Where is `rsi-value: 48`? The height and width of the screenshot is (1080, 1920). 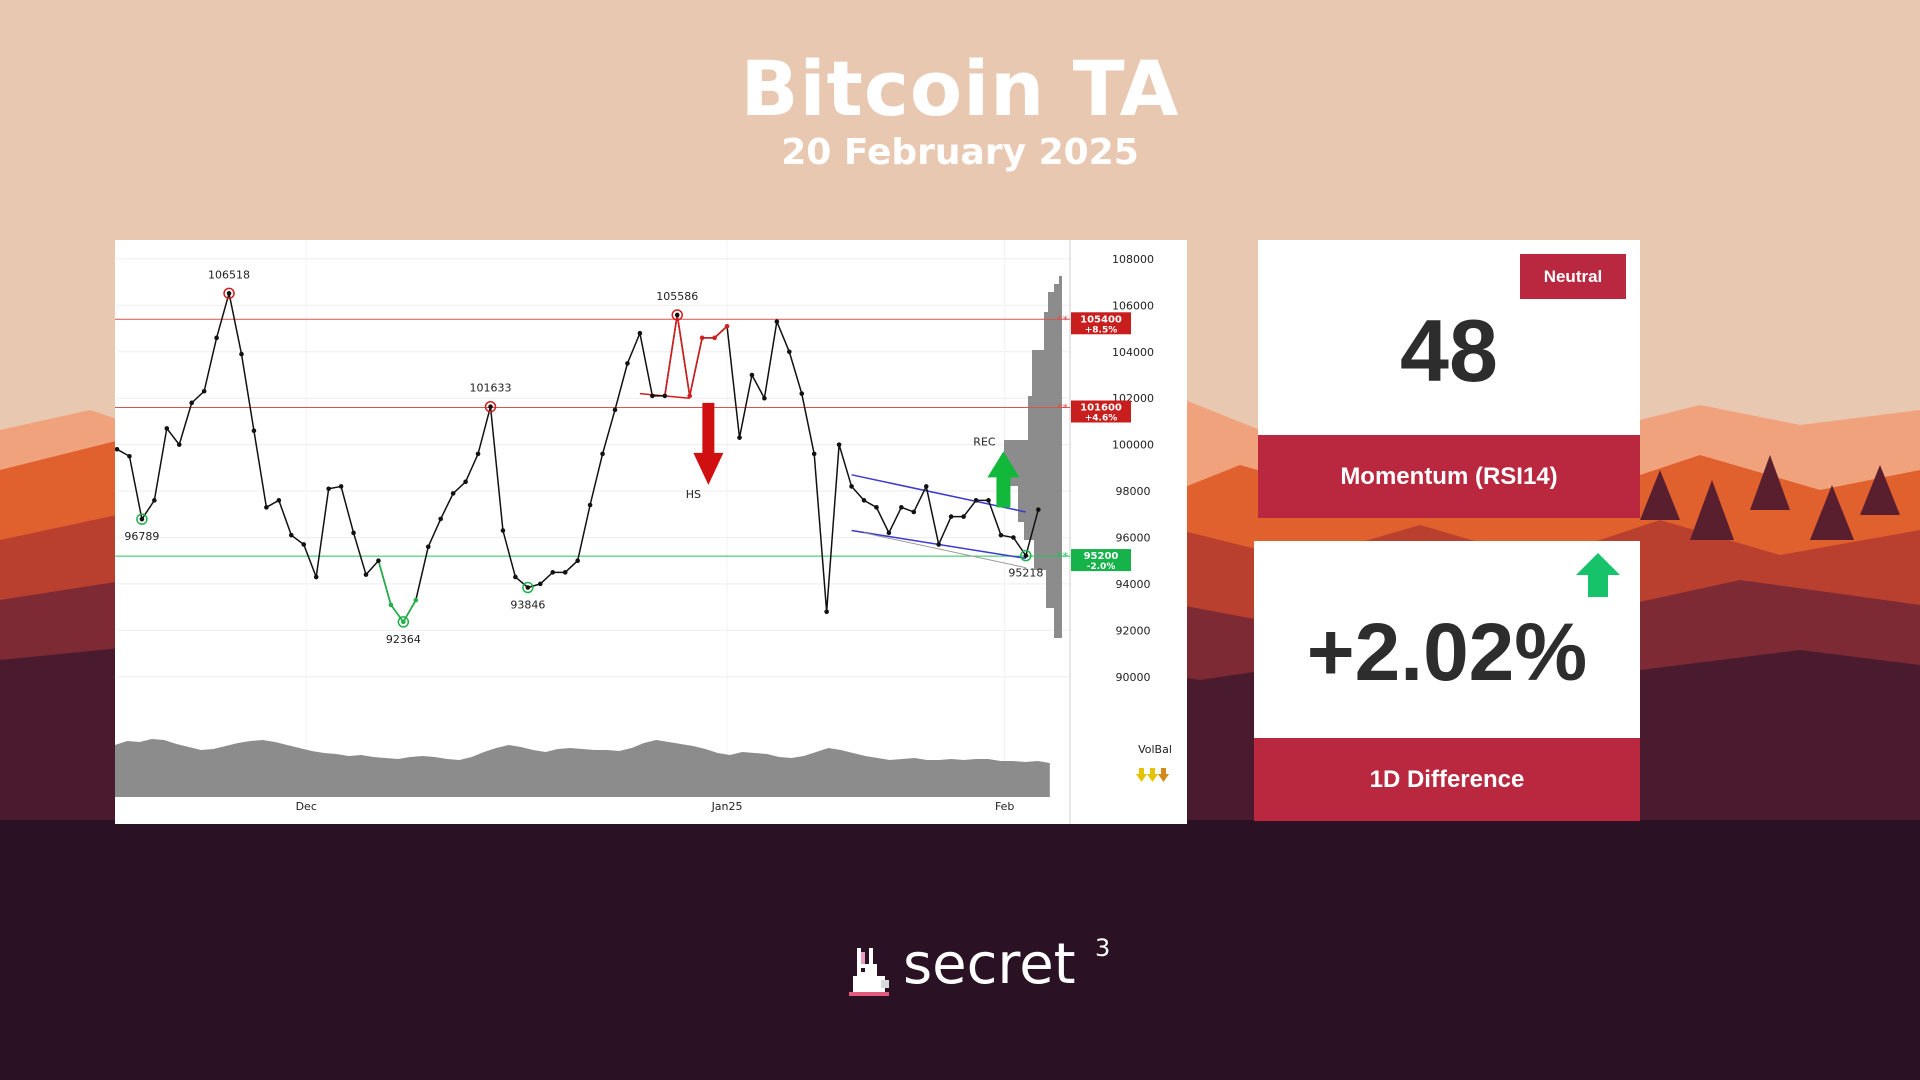
rsi-value: 48 is located at coordinates (1449, 350).